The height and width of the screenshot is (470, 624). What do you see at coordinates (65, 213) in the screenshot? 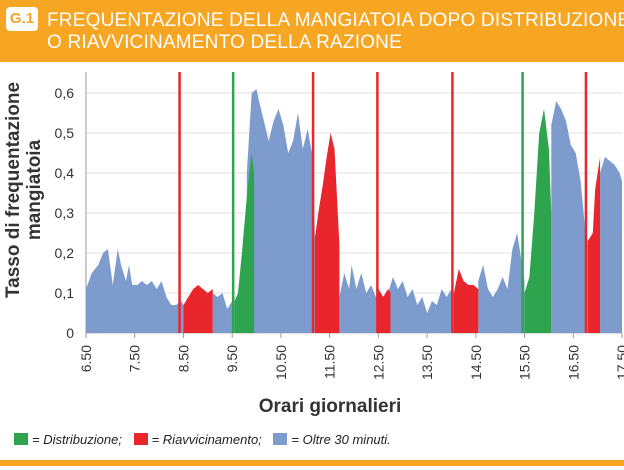
I see `y-tick-label: 0,3` at bounding box center [65, 213].